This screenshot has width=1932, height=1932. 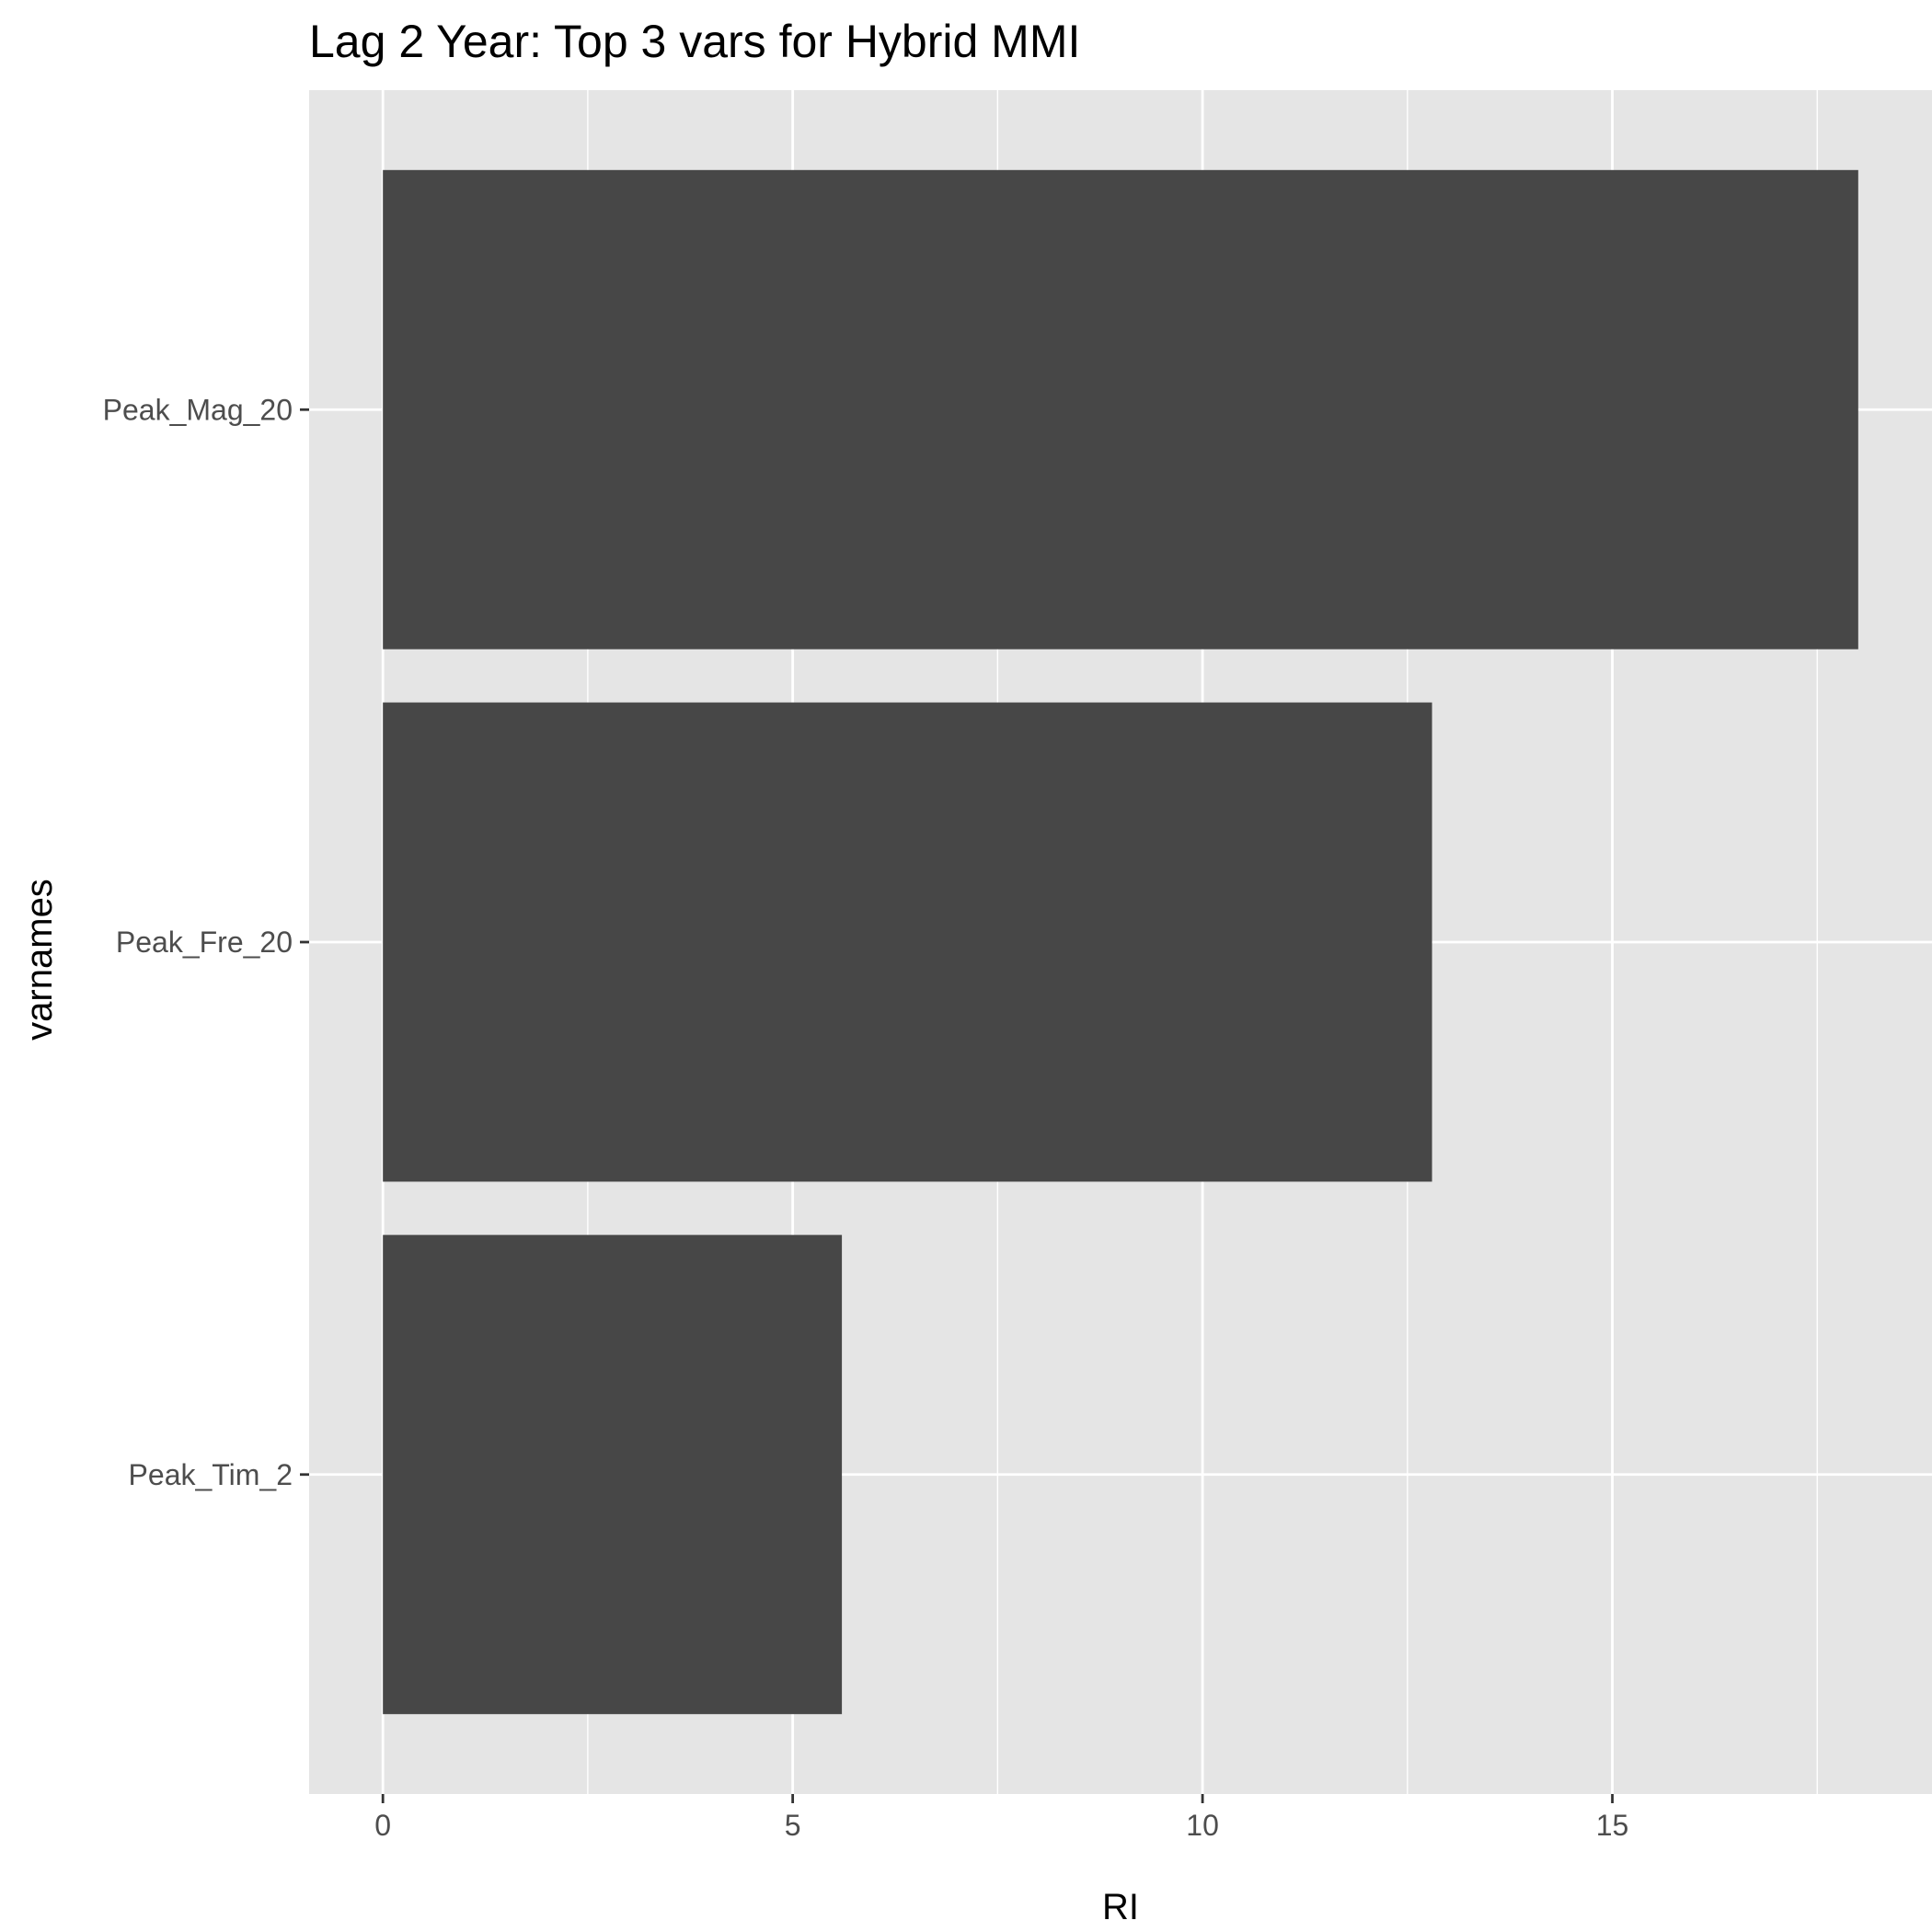 I want to click on y-tick-label: Peak_Mag_20, so click(x=198, y=409).